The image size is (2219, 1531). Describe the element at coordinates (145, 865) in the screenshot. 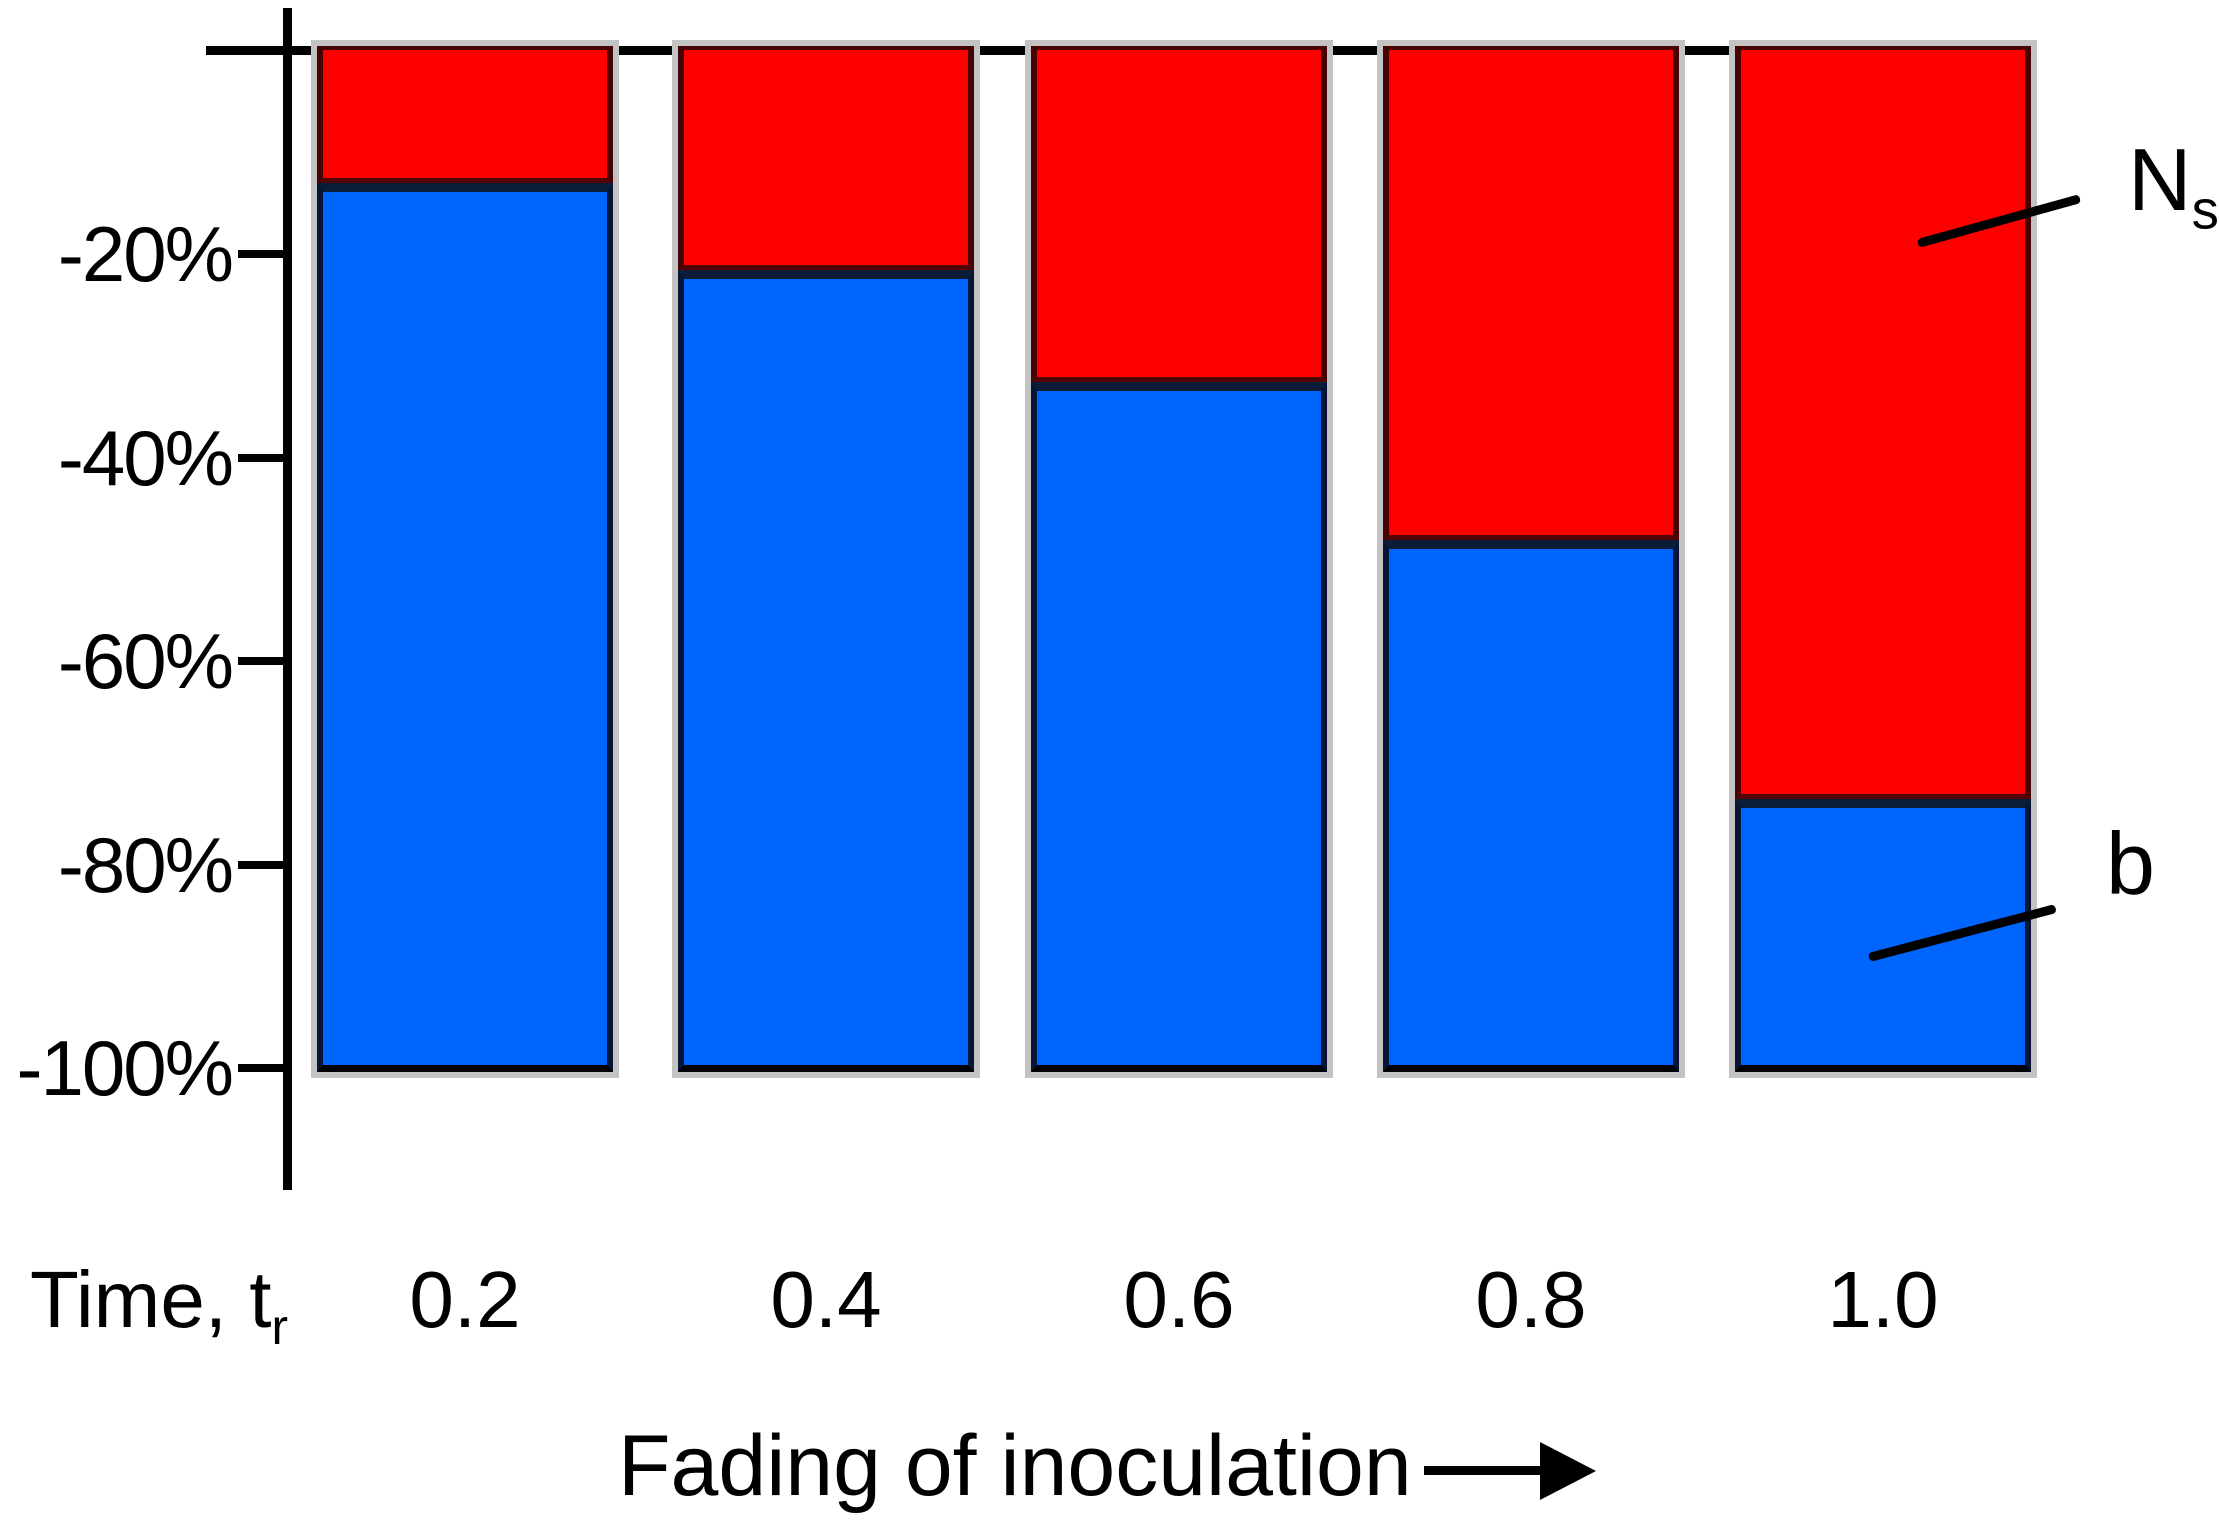

I see `y-tick-label: -80%` at that location.